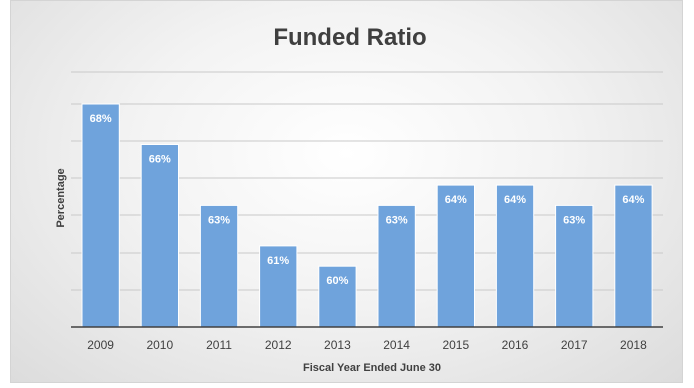  What do you see at coordinates (515, 200) in the screenshot?
I see `data-label-2016: 64%` at bounding box center [515, 200].